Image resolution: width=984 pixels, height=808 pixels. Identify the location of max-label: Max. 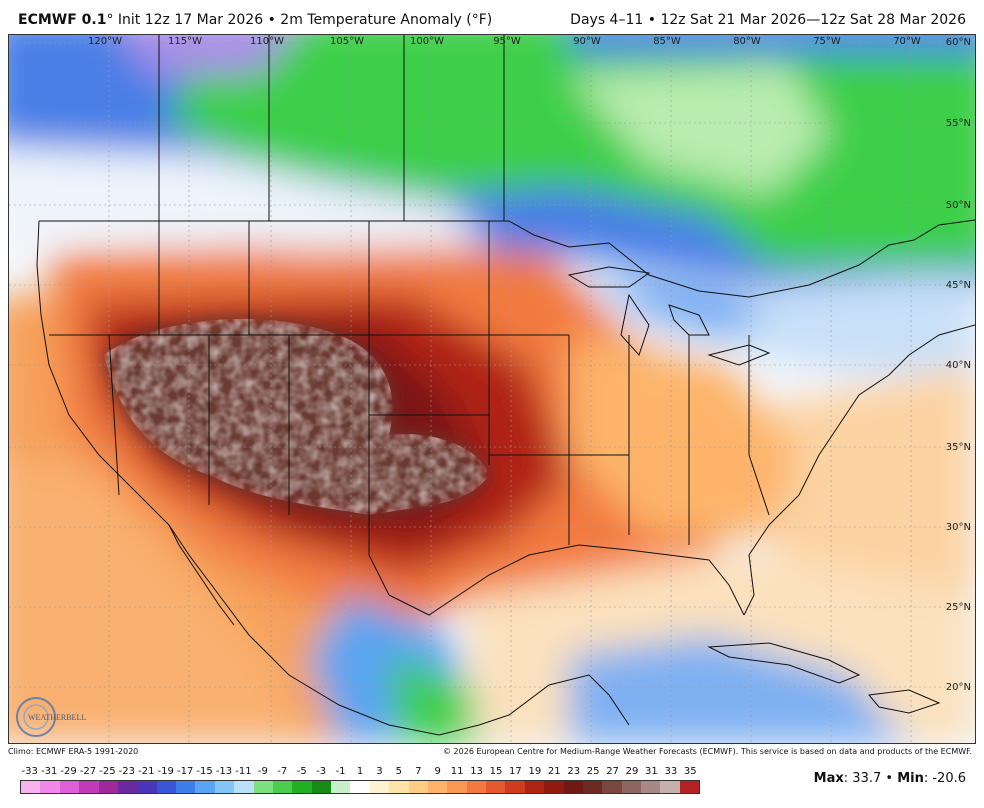
(828, 778).